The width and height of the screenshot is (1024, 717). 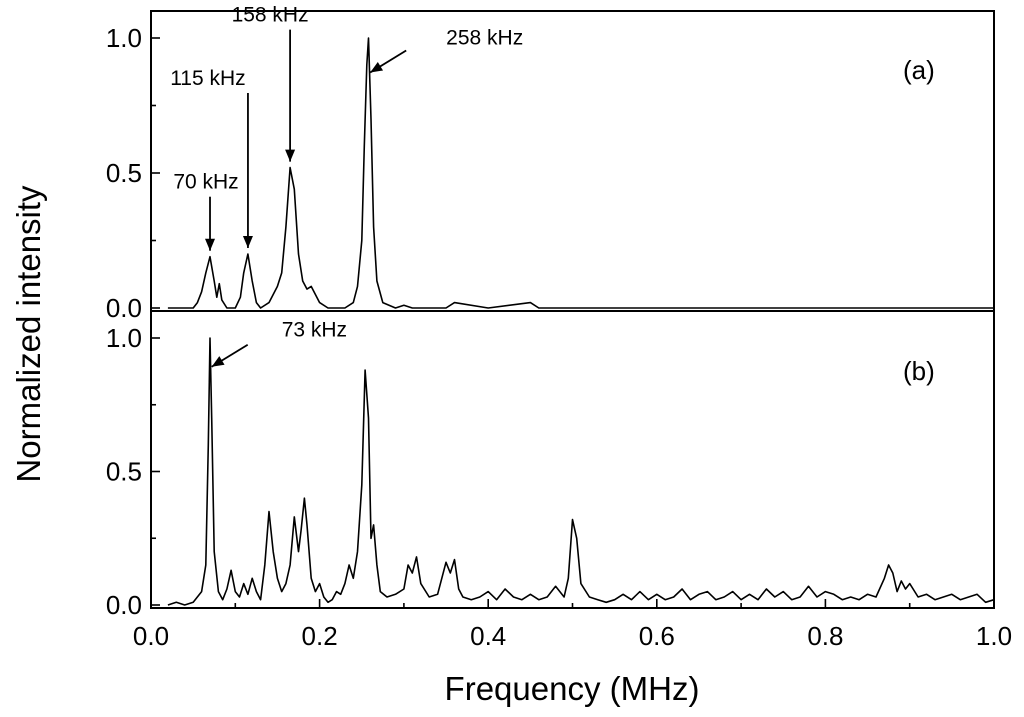 I want to click on x-tick-label: 0.4, so click(x=488, y=636).